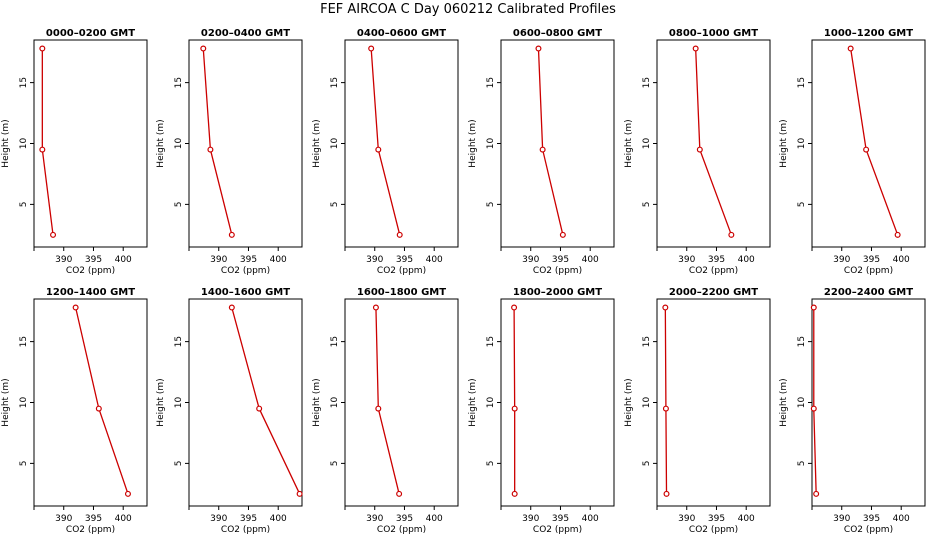 The width and height of the screenshot is (936, 540). What do you see at coordinates (245, 33) in the screenshot?
I see `panel-title: 0200–0400 GMT` at bounding box center [245, 33].